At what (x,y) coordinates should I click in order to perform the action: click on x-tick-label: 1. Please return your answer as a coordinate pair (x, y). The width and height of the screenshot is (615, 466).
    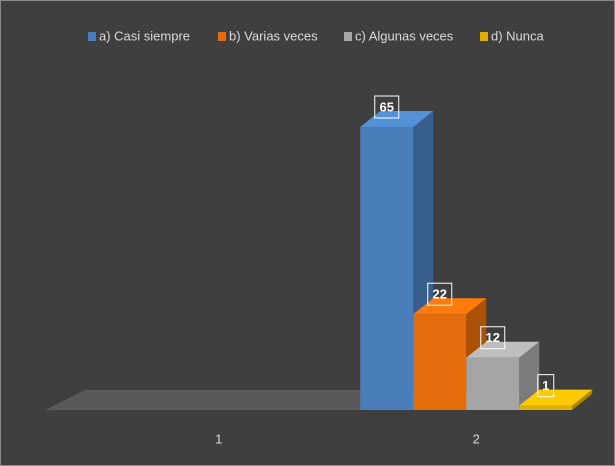
    Looking at the image, I should click on (218, 438).